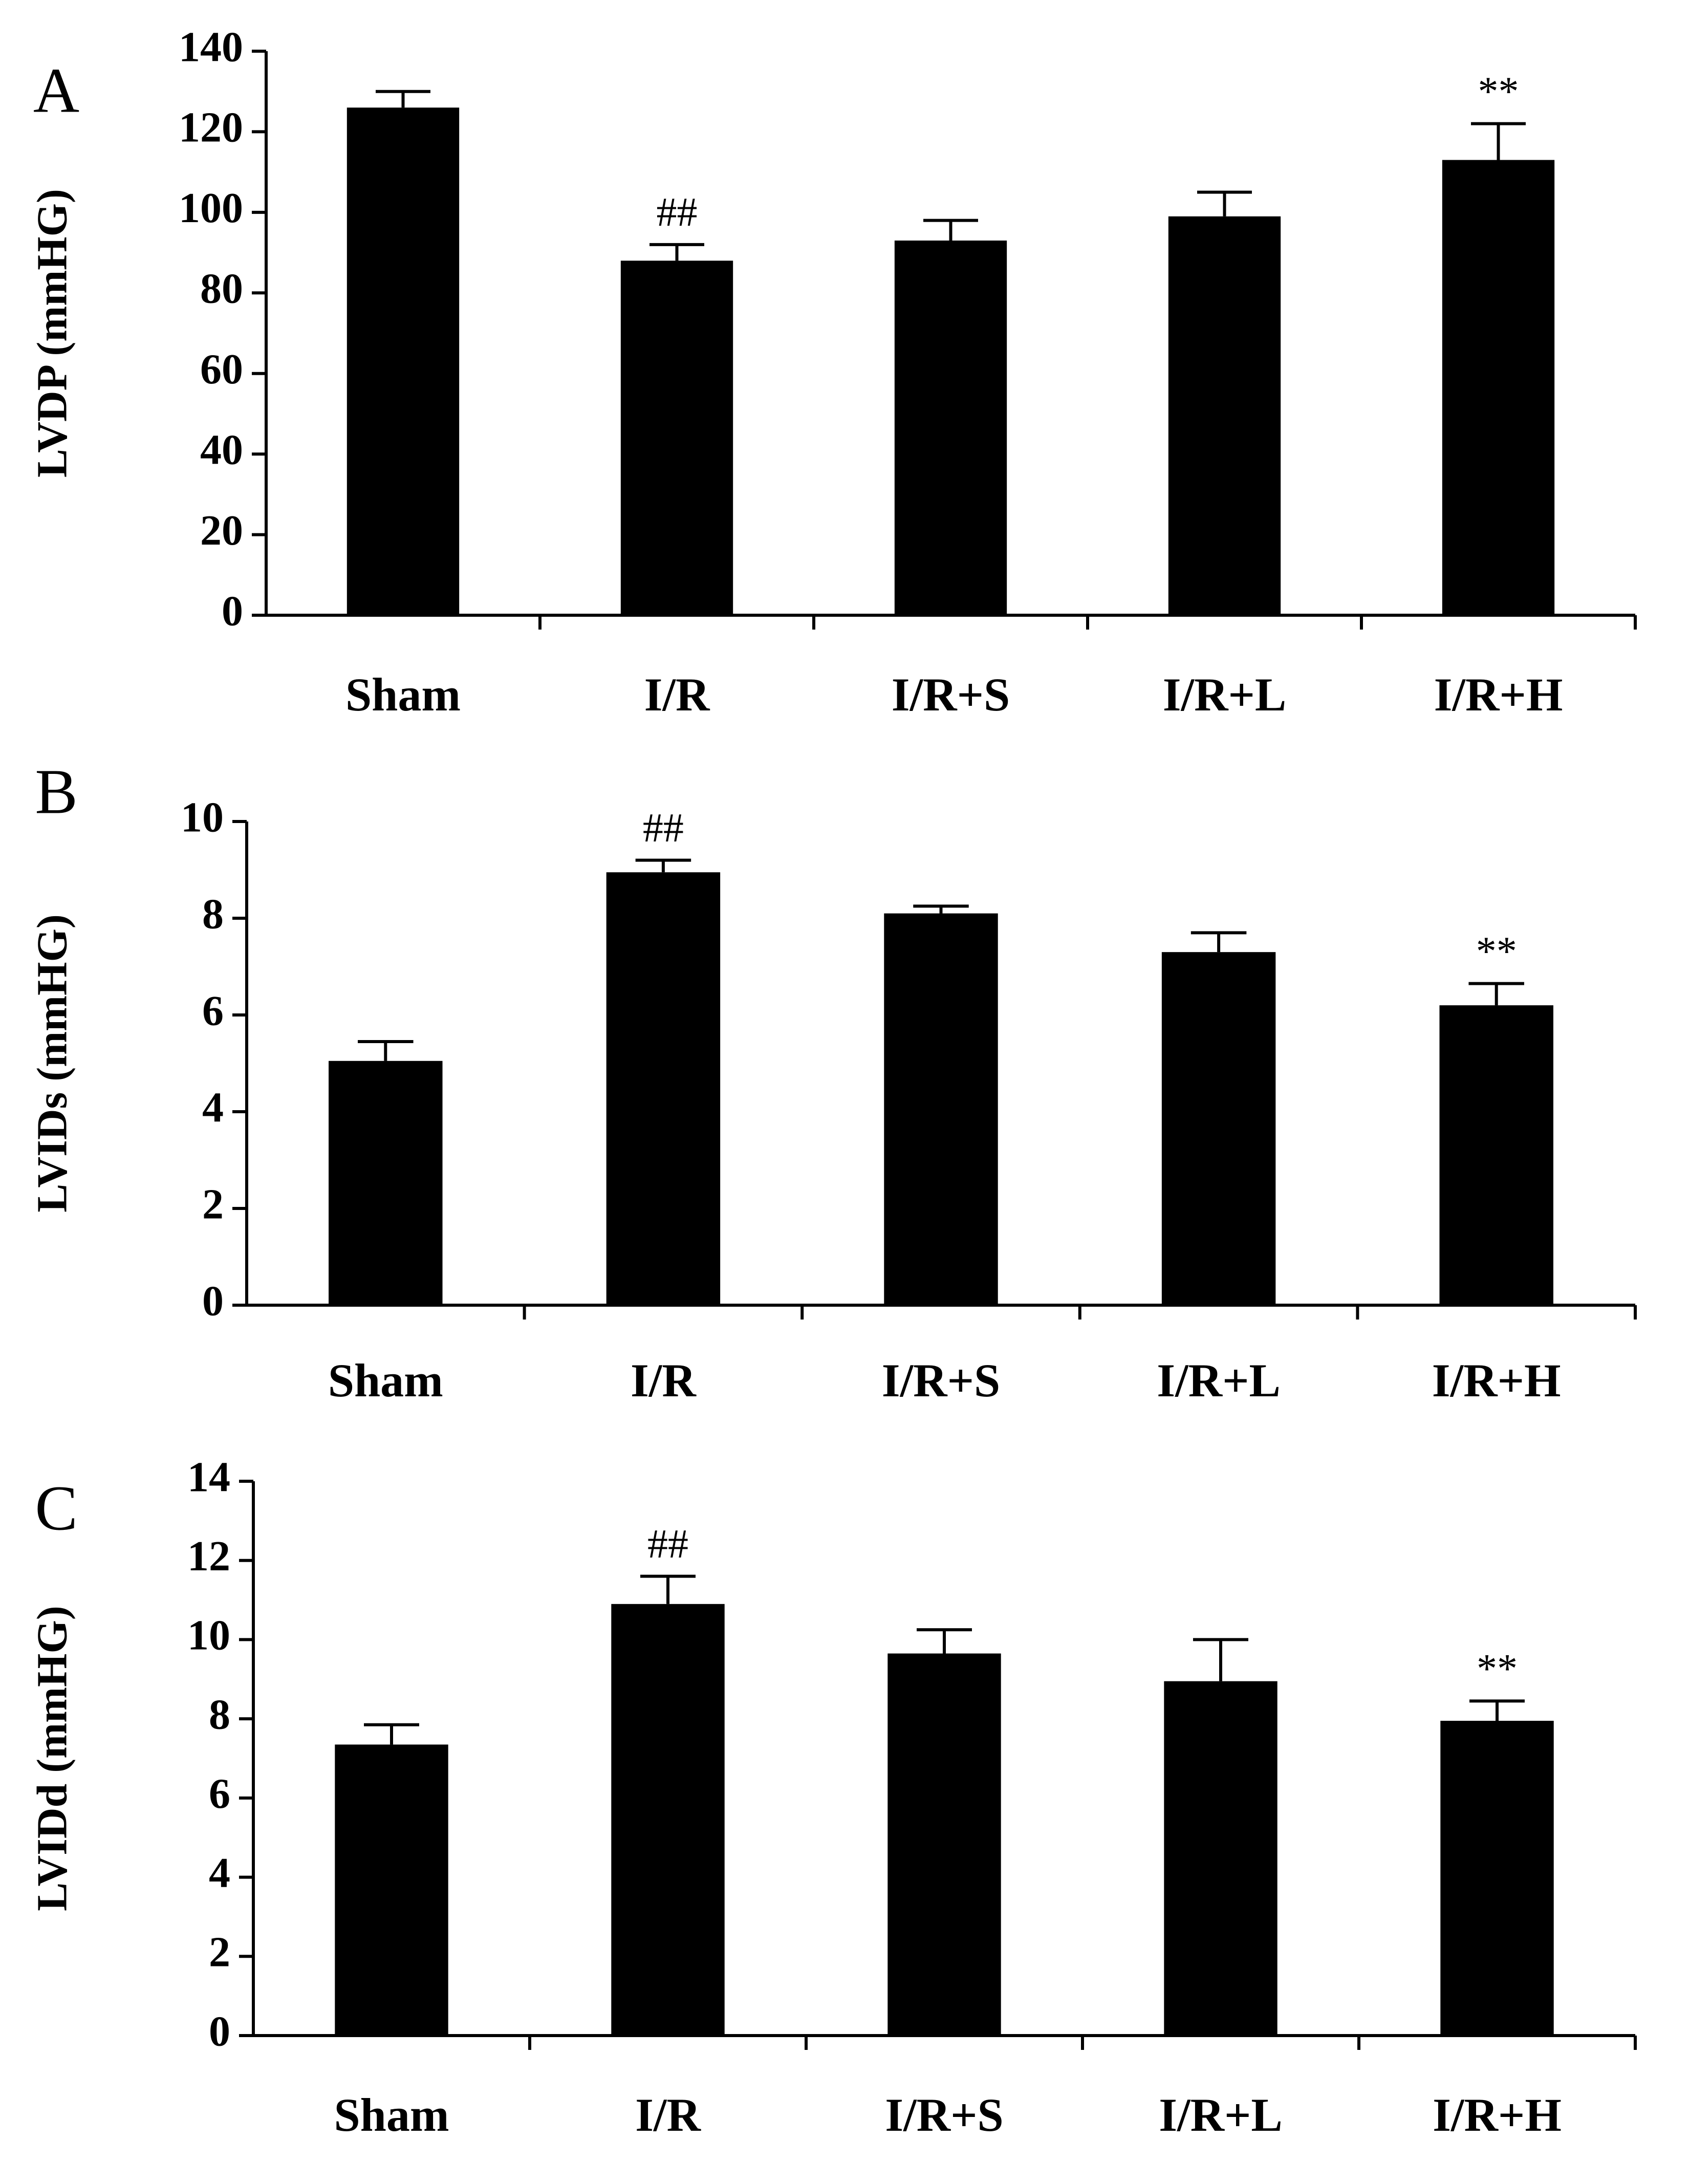 The image size is (1689, 2184). What do you see at coordinates (52, 1758) in the screenshot?
I see `y-axis-label: LVIDd (mmHG)` at bounding box center [52, 1758].